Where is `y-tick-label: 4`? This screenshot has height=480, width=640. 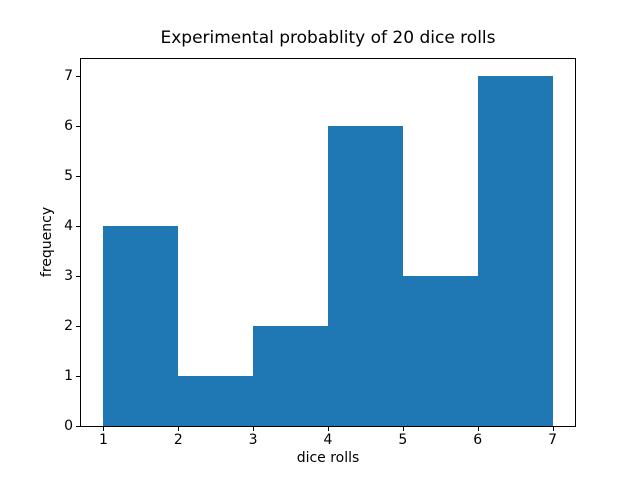 y-tick-label: 4 is located at coordinates (68, 226).